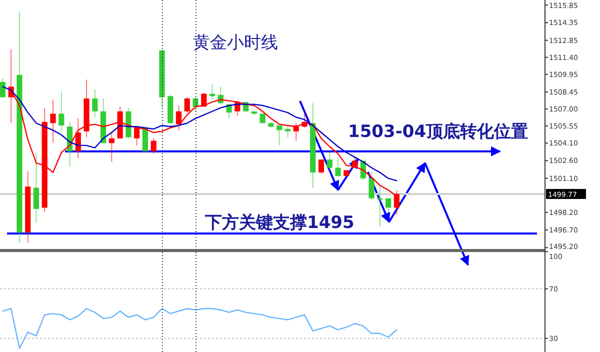 The image size is (600, 352). I want to click on candlestick, so click(187, 105).